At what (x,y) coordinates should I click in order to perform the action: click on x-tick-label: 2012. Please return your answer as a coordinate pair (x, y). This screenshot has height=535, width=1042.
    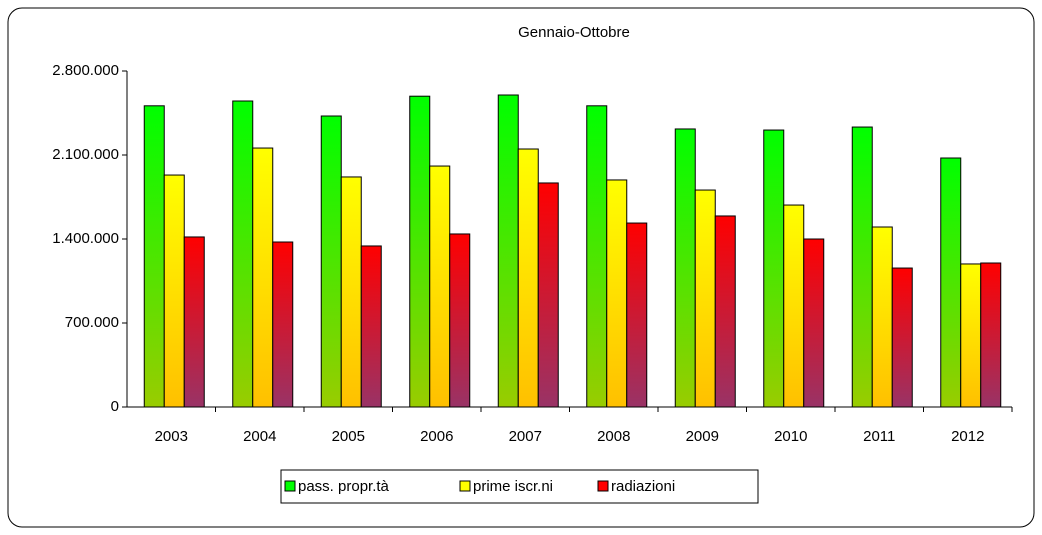
    Looking at the image, I should click on (967, 436).